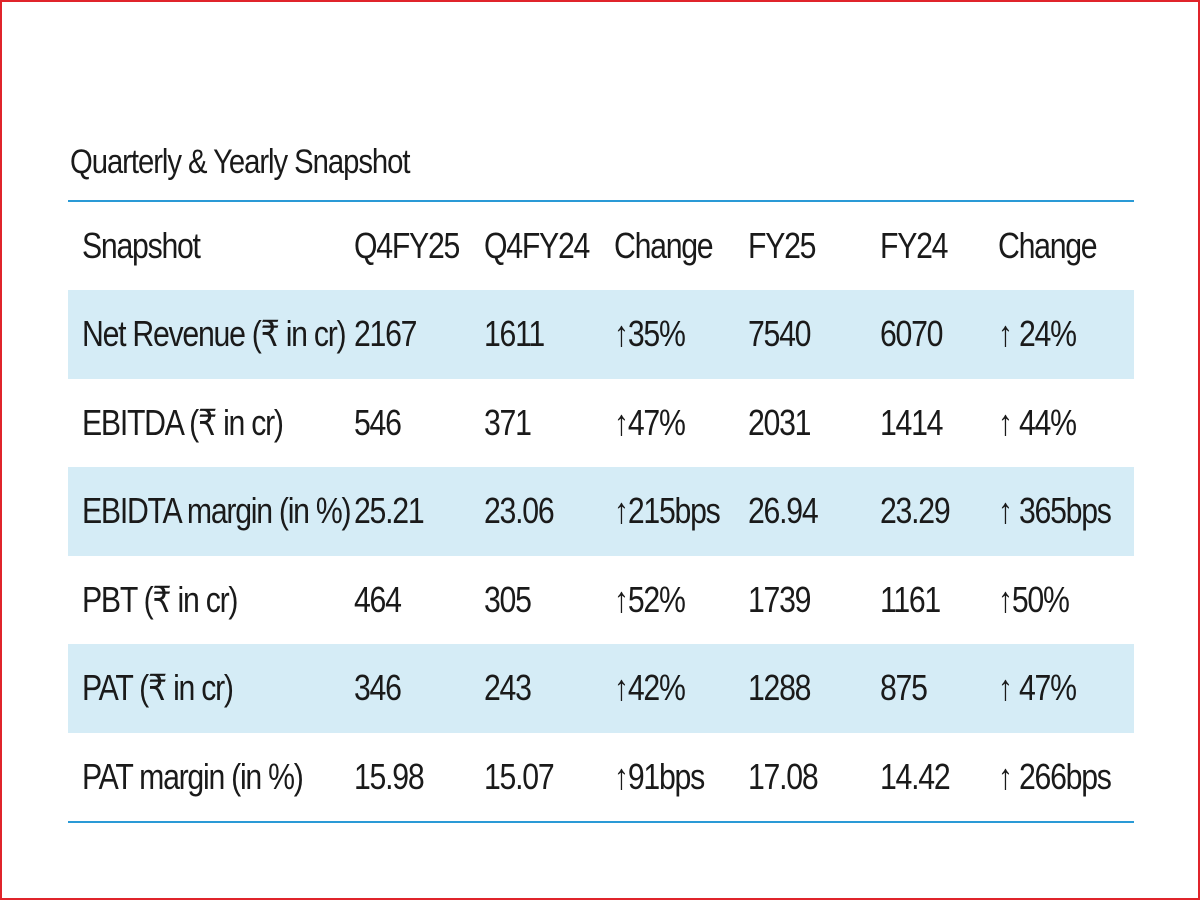 Image resolution: width=1200 pixels, height=900 pixels. I want to click on table-cell: ↑ 24%, so click(1037, 334).